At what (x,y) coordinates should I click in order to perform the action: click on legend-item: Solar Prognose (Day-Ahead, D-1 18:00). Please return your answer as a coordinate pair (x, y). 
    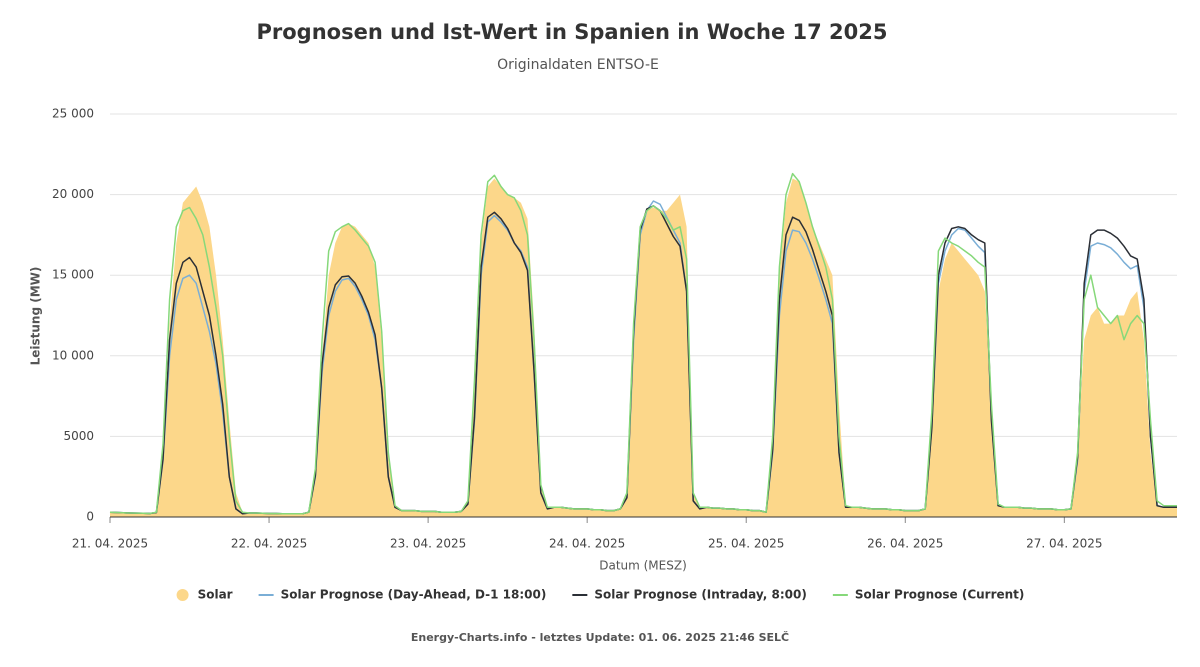
    Looking at the image, I should click on (402, 595).